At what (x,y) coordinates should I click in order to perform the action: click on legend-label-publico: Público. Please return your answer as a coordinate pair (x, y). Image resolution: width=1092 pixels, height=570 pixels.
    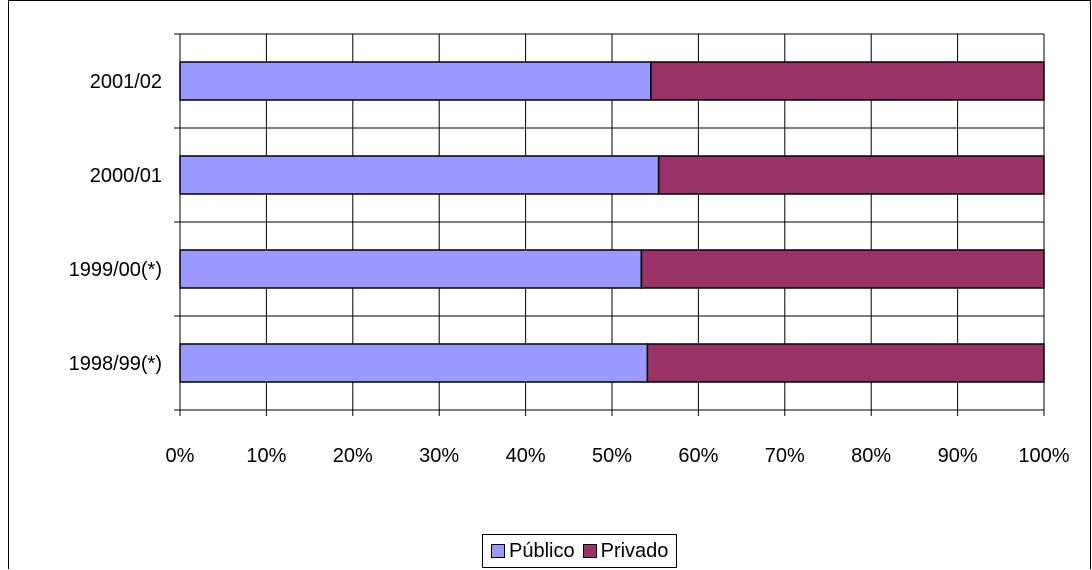
    Looking at the image, I should click on (542, 550).